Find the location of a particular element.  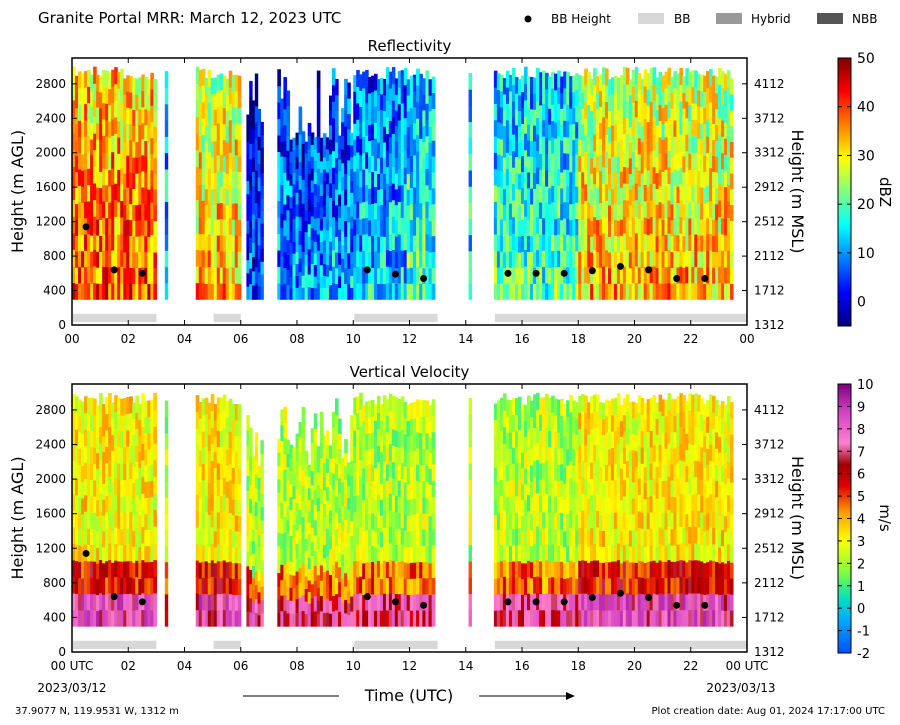

y-tick-right-label: 3712 is located at coordinates (769, 118).